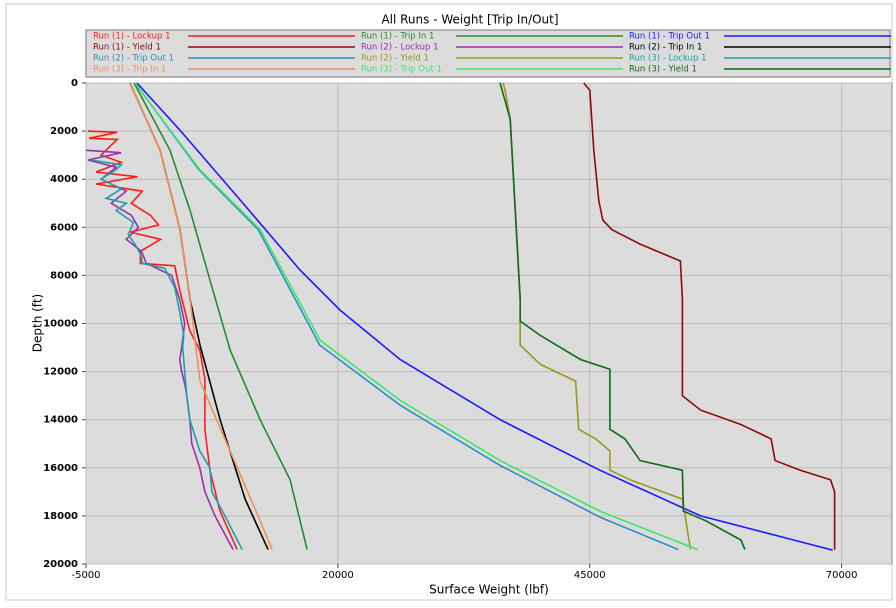 This screenshot has width=896, height=608. What do you see at coordinates (395, 59) in the screenshot?
I see `legend-label: Run (2) - Yield 1` at bounding box center [395, 59].